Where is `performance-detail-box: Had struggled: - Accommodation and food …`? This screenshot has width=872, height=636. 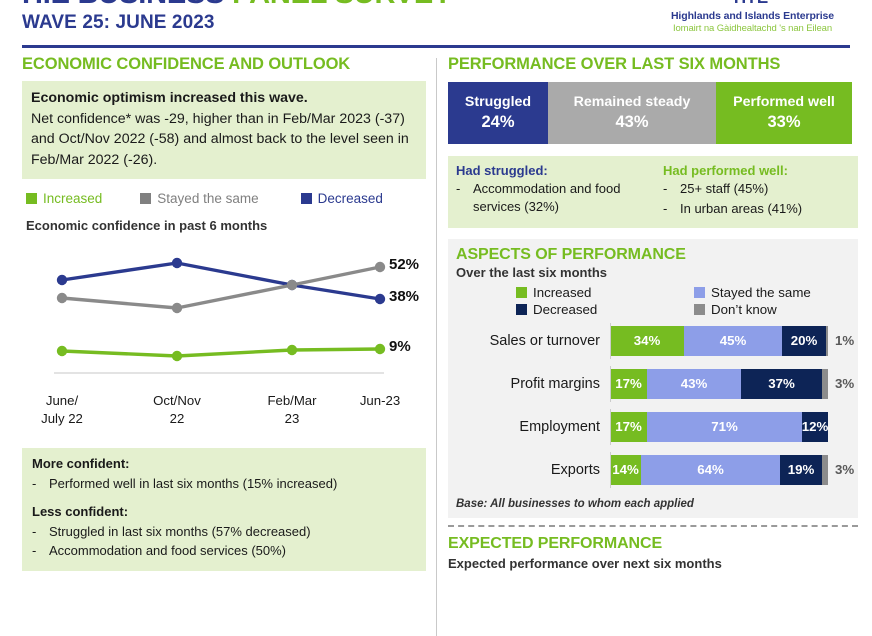
performance-detail-box: Had struggled: - Accommodation and food … is located at coordinates (653, 192).